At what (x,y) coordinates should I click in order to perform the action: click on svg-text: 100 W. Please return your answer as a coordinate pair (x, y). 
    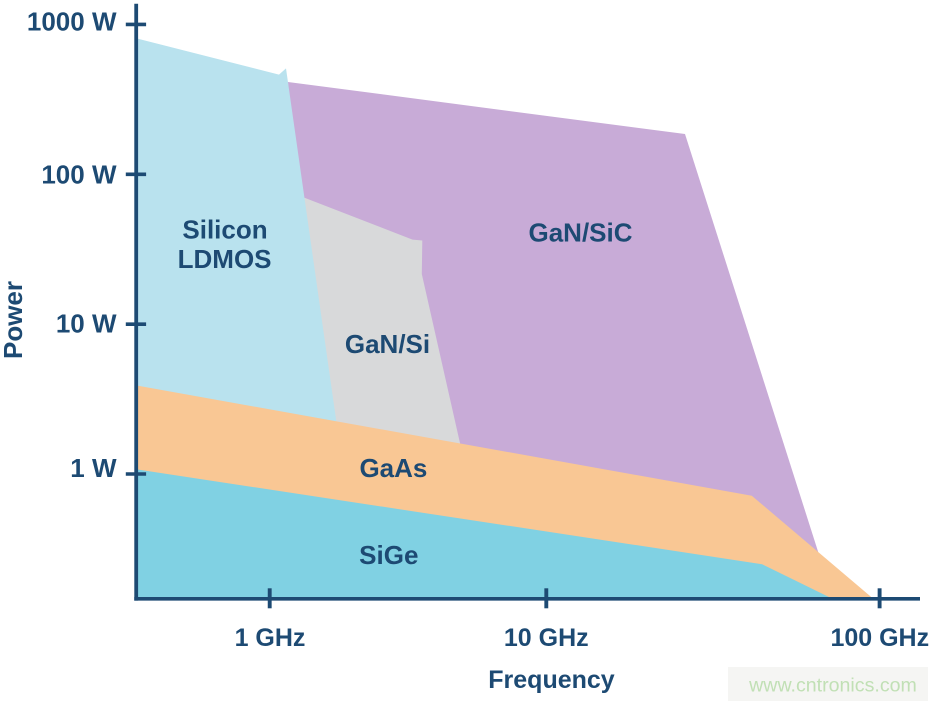
    Looking at the image, I should click on (79, 175).